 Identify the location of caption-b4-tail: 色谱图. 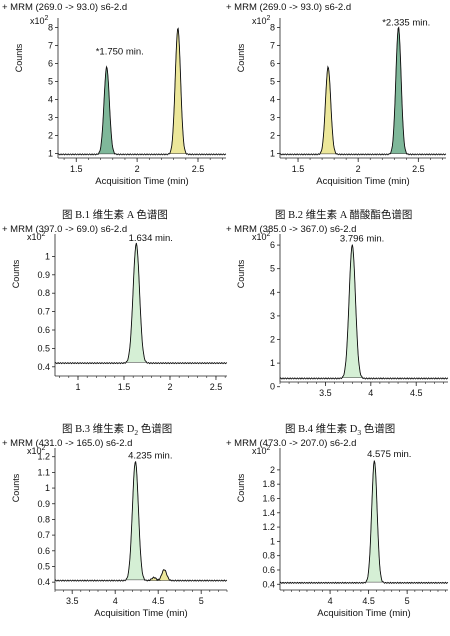
(378, 428).